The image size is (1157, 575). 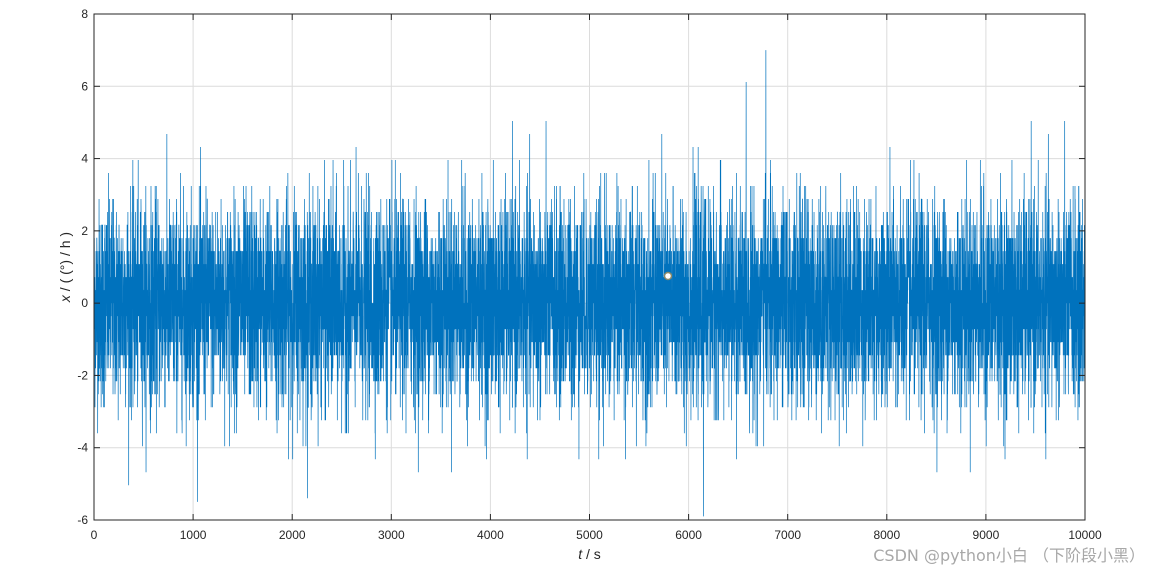 What do you see at coordinates (94, 535) in the screenshot?
I see `x-tick-label: 0` at bounding box center [94, 535].